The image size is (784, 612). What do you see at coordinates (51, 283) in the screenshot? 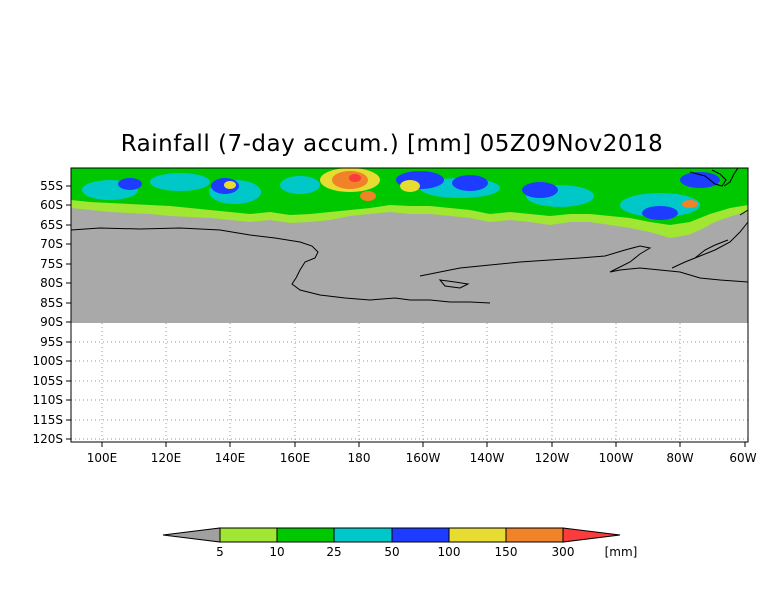
I see `lat-label: 80S` at bounding box center [51, 283].